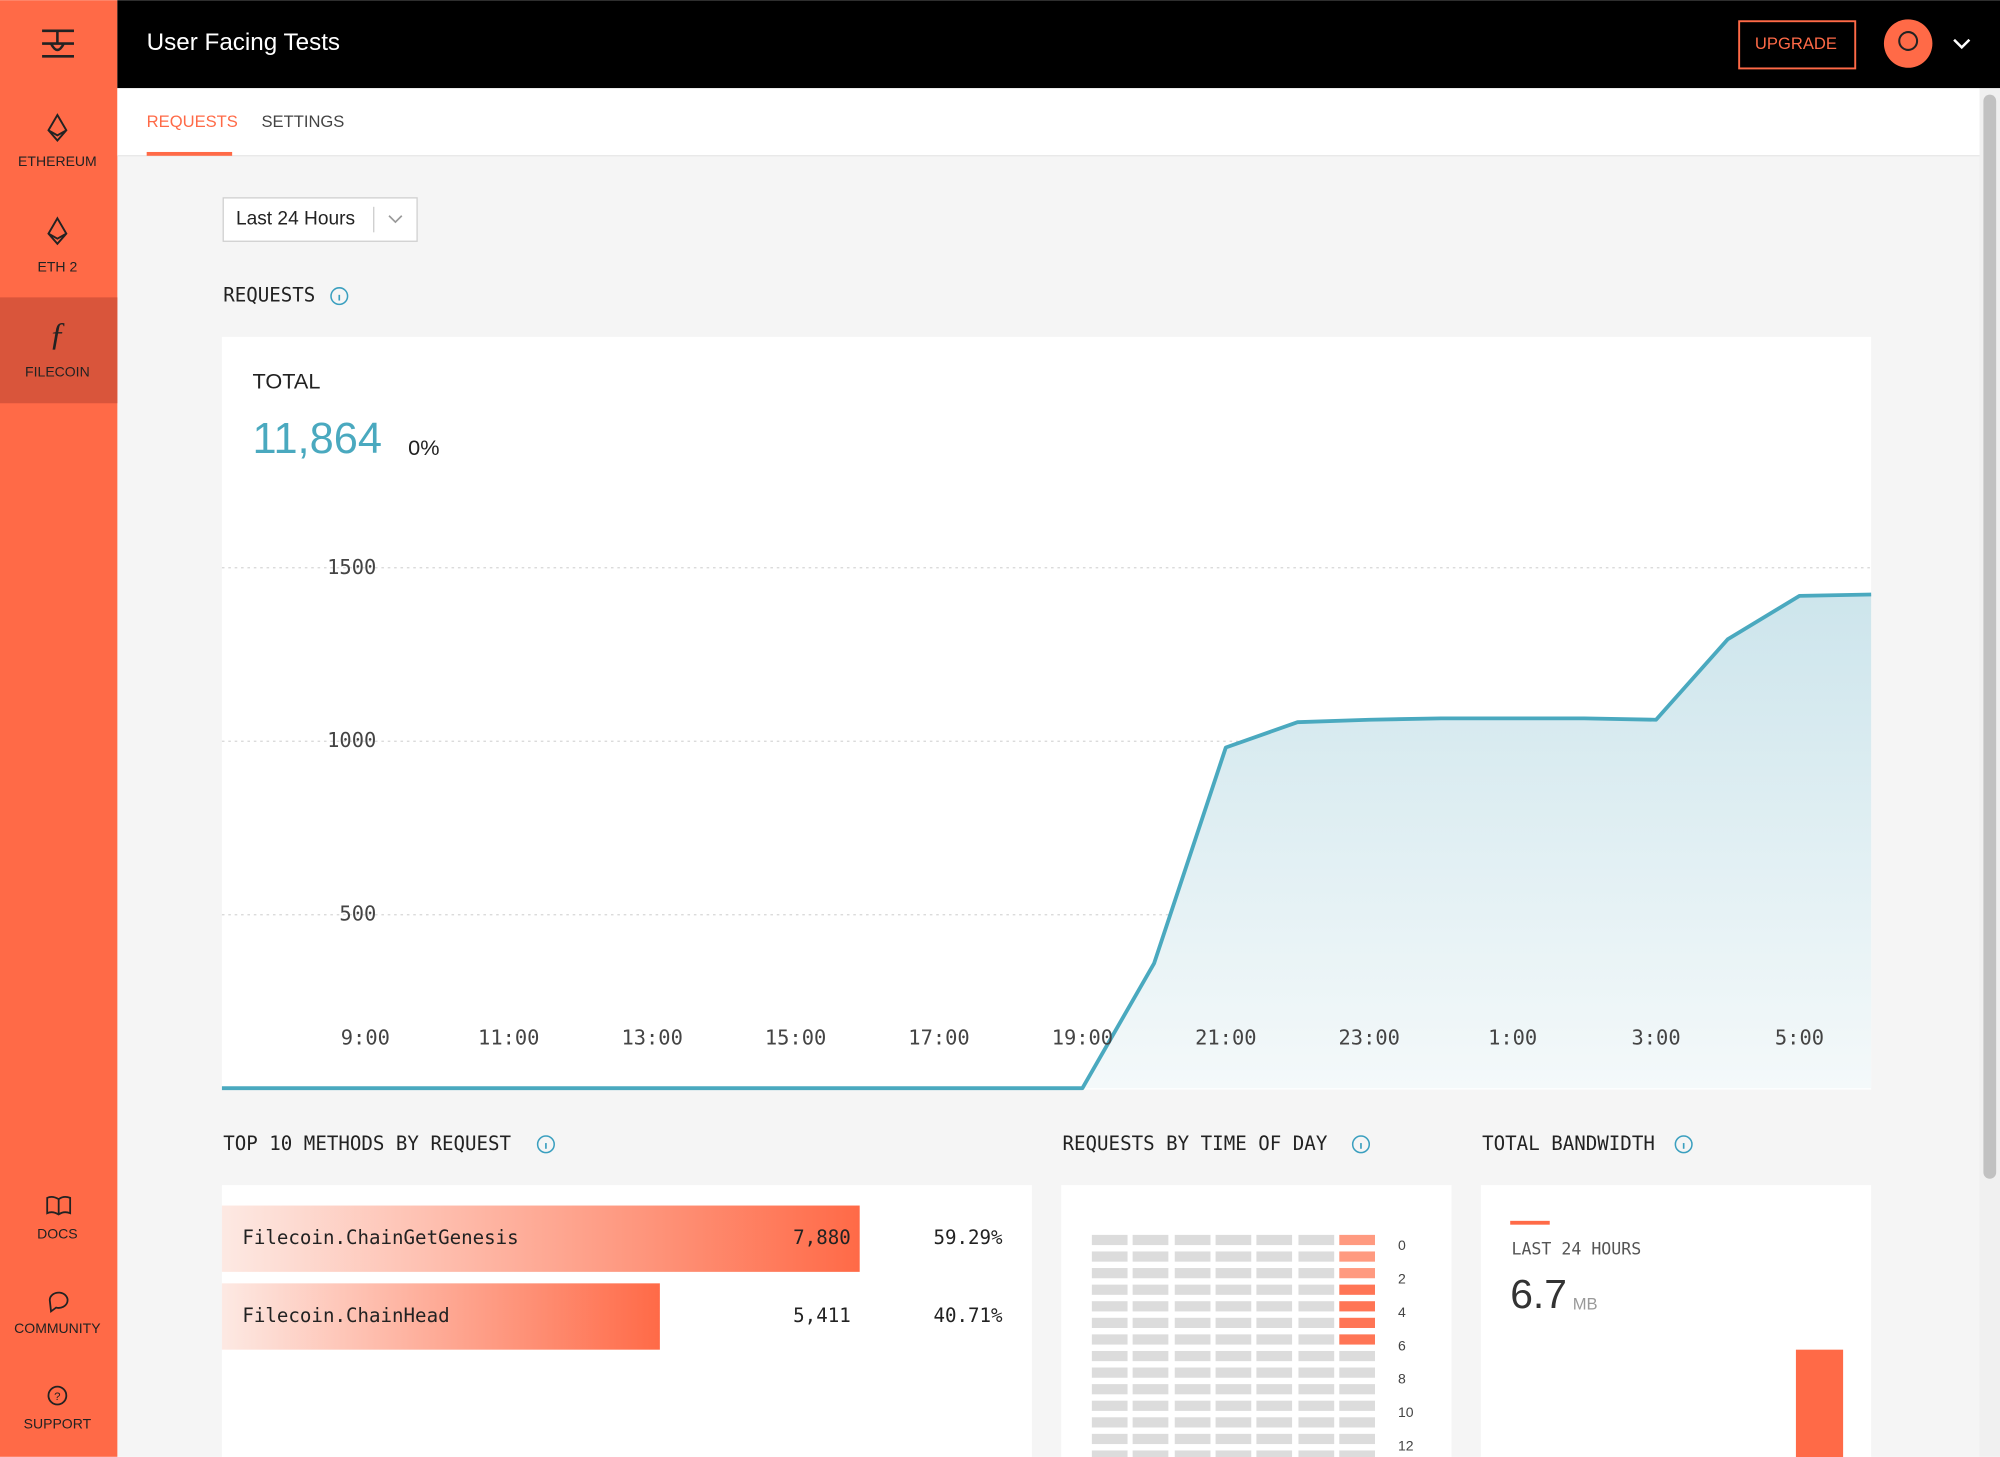 The height and width of the screenshot is (1457, 2000). What do you see at coordinates (58, 43) in the screenshot?
I see `logo` at bounding box center [58, 43].